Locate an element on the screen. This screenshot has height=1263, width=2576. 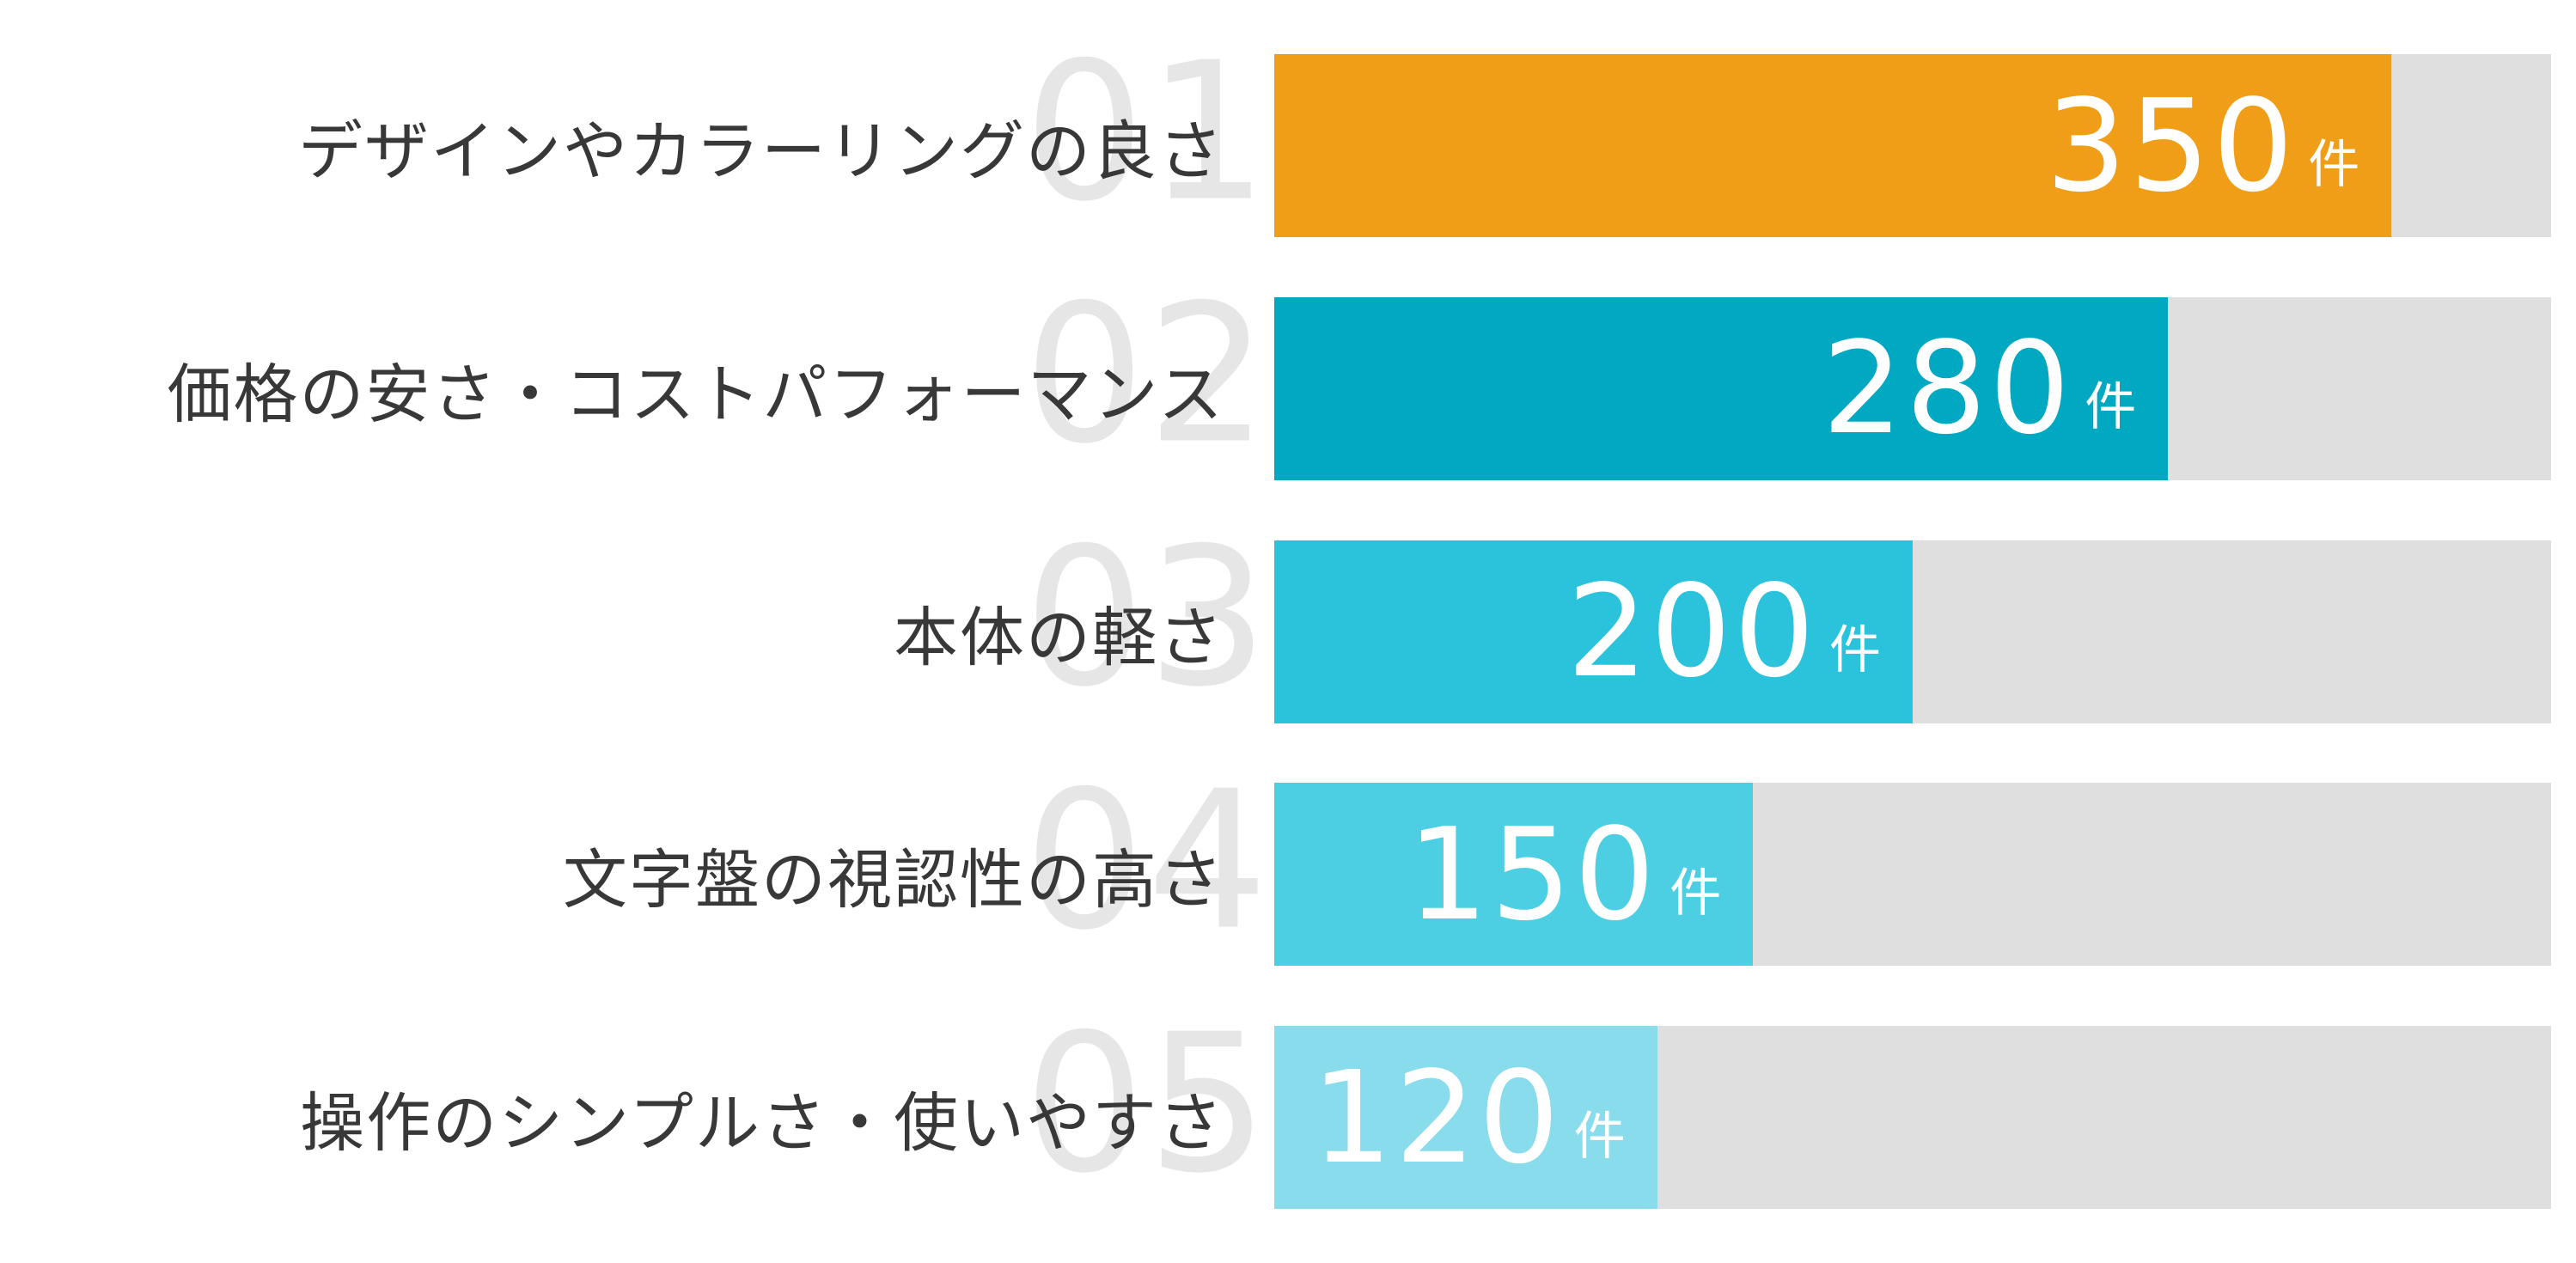
bar-fill: 120 件 is located at coordinates (1465, 1117).